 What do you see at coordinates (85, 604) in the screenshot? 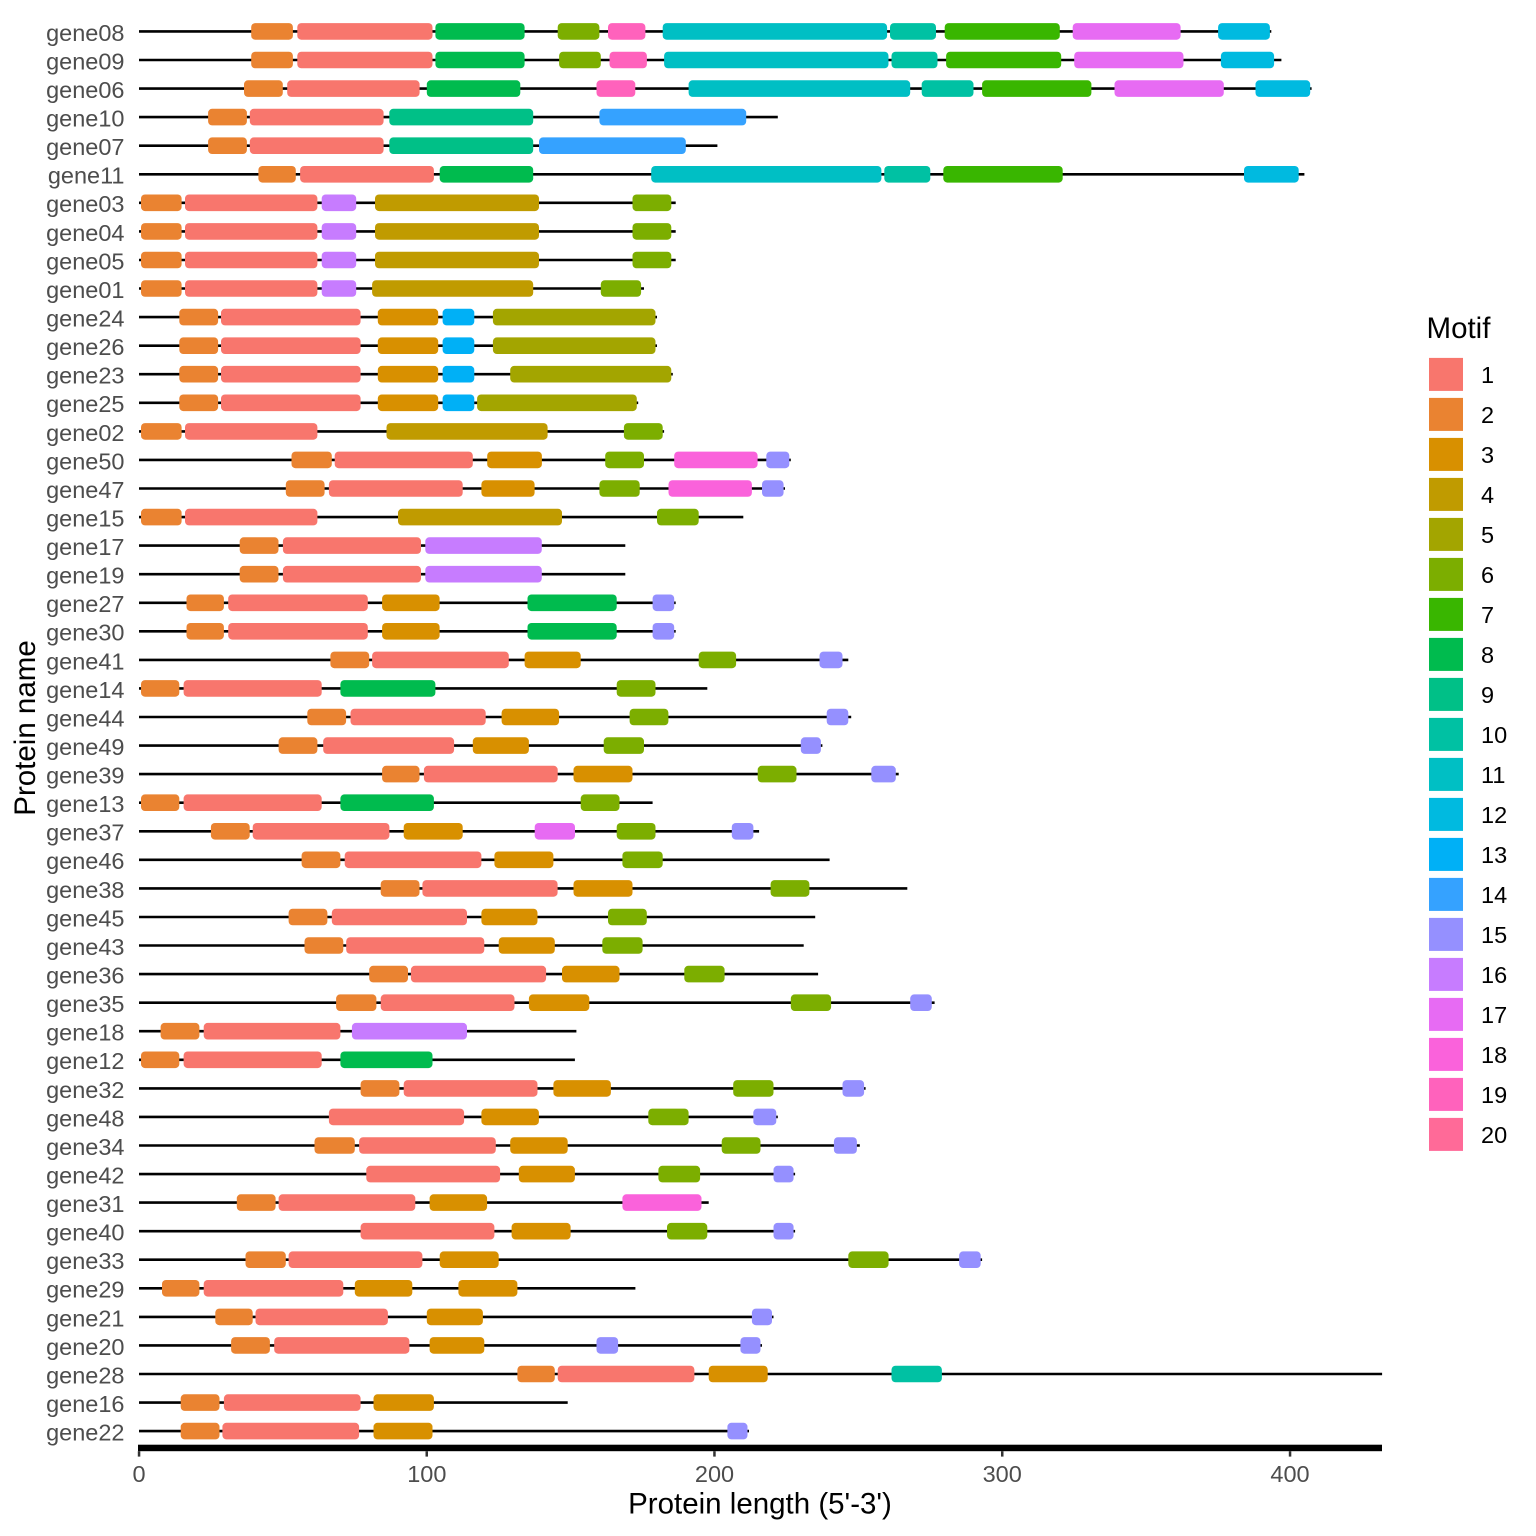
I see `svg-text: gene27` at bounding box center [85, 604].